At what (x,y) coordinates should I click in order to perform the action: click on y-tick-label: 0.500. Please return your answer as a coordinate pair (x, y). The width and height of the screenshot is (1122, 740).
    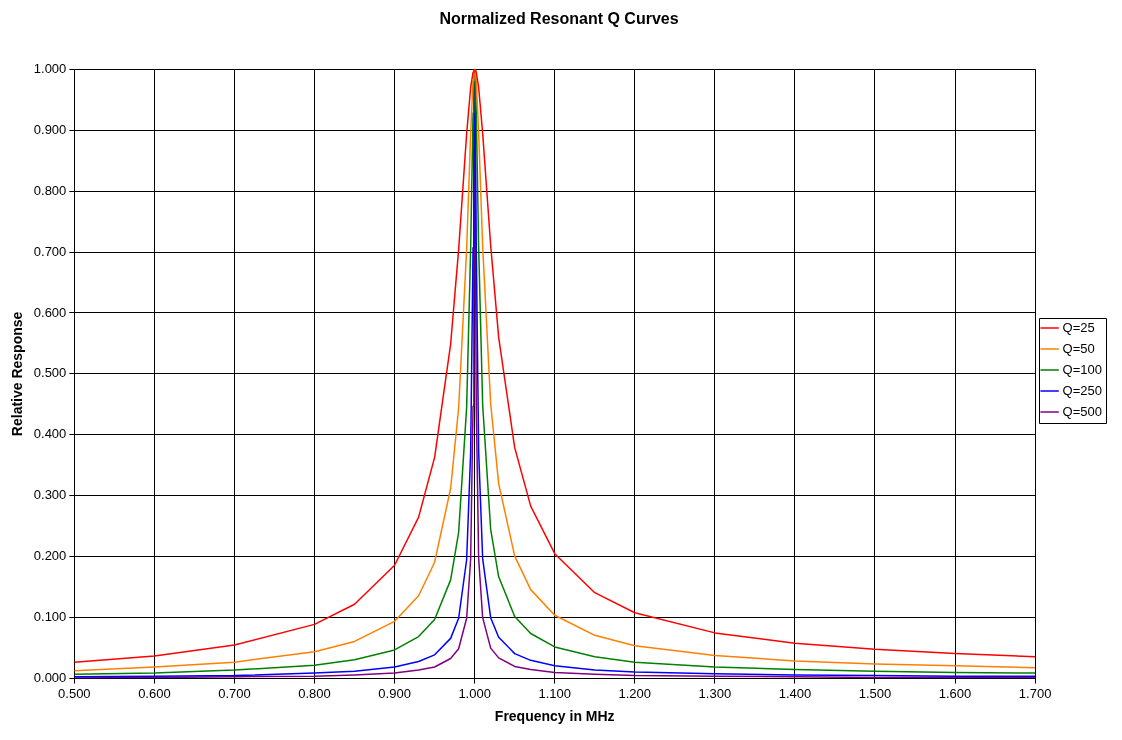
    Looking at the image, I should click on (50, 373).